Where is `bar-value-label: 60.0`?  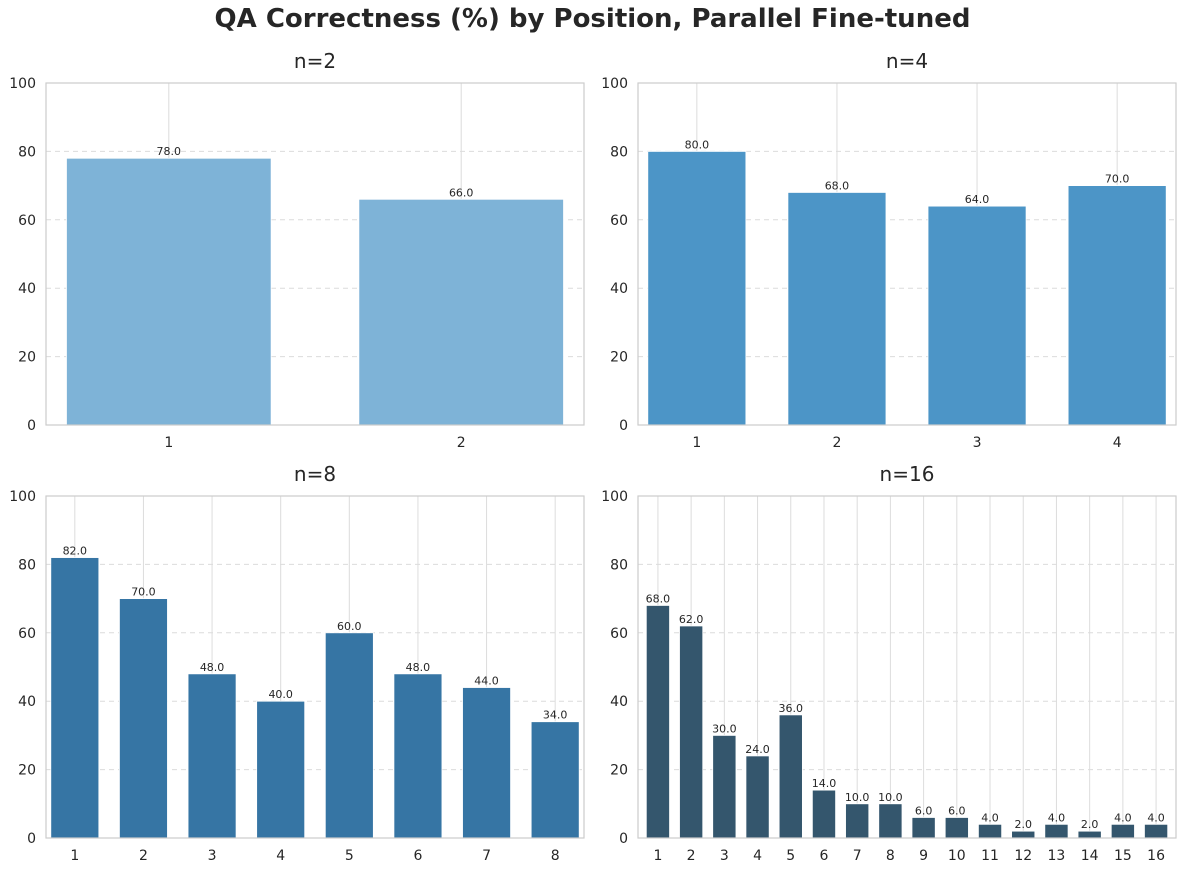 bar-value-label: 60.0 is located at coordinates (349, 626).